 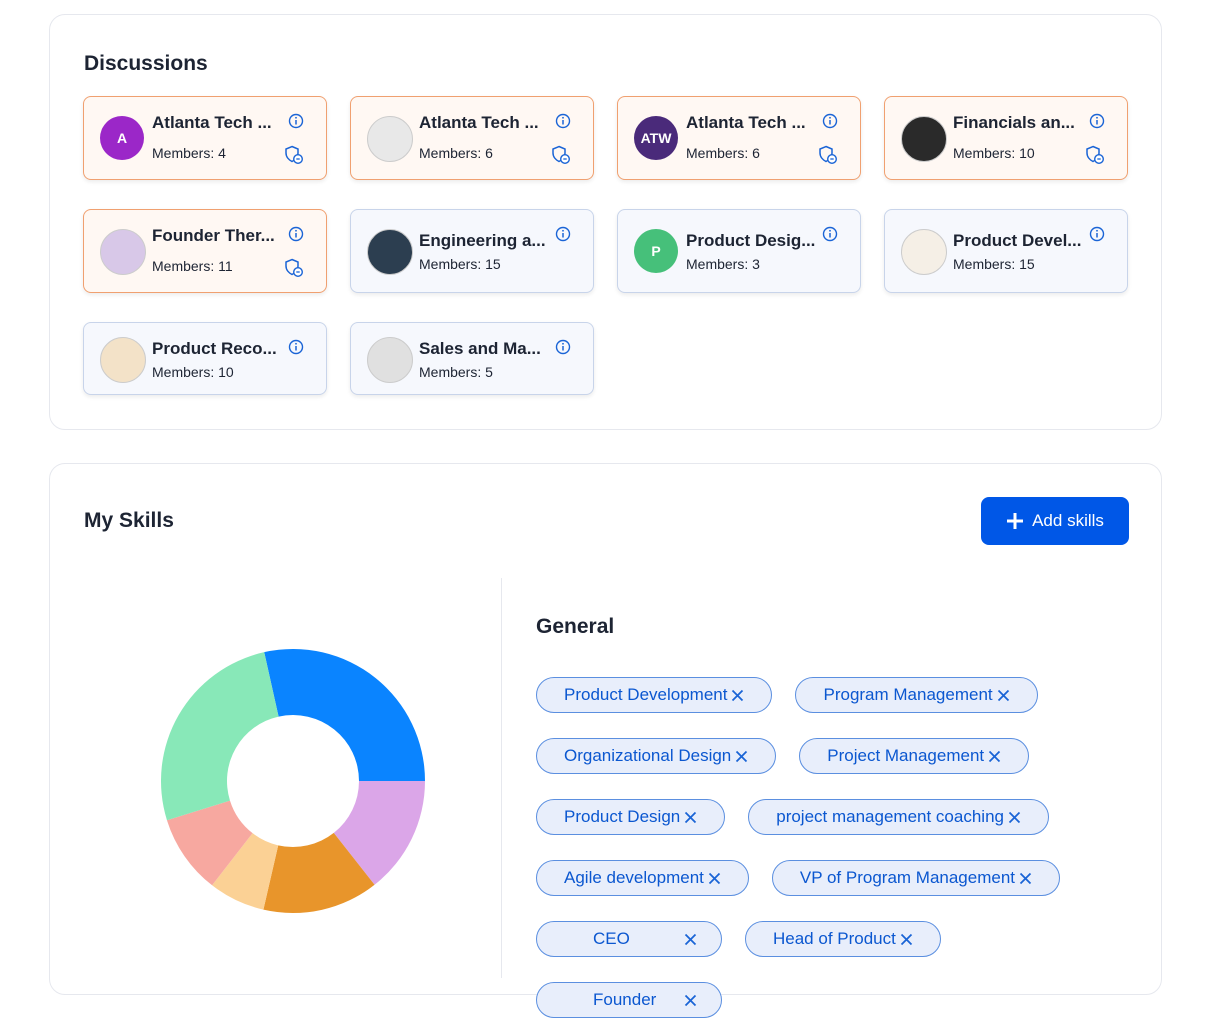 I want to click on skill-tag: Founder, so click(x=629, y=1000).